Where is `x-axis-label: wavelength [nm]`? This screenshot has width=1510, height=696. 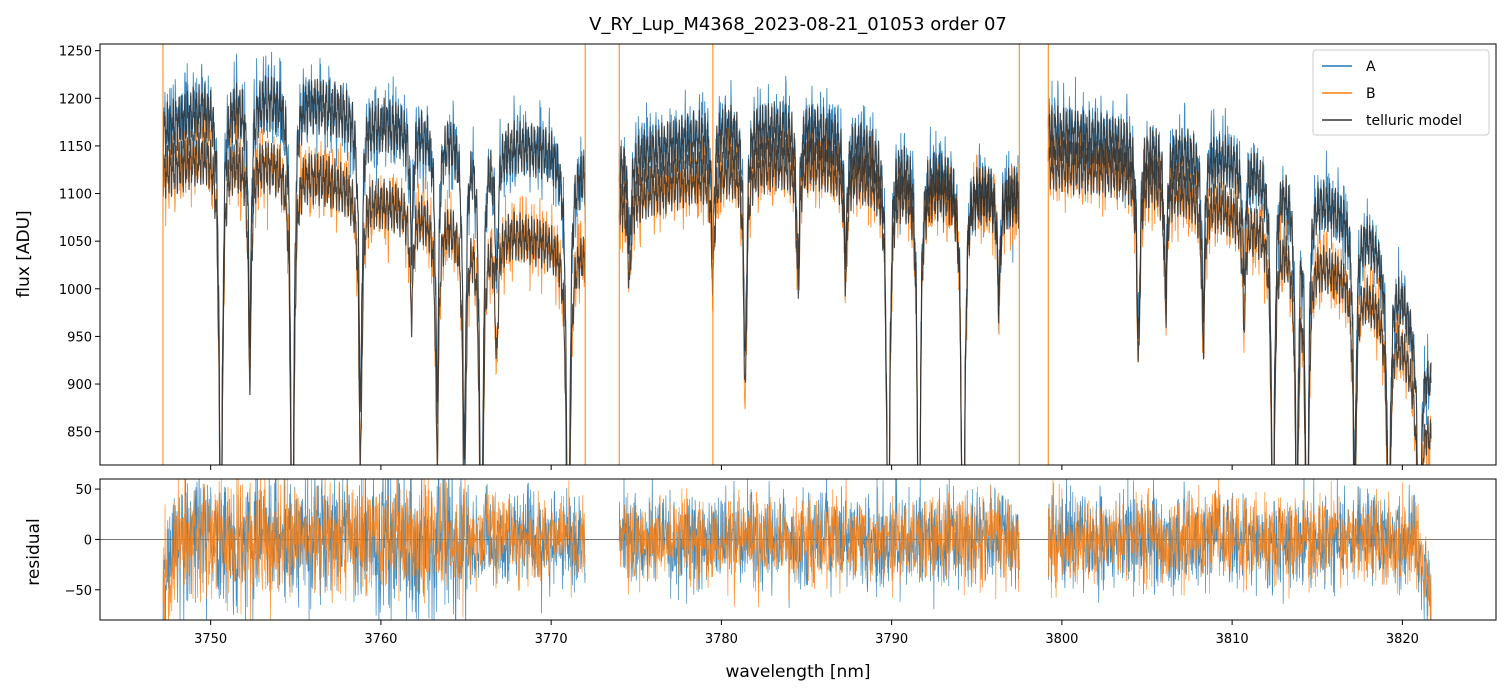 x-axis-label: wavelength [nm] is located at coordinates (797, 672).